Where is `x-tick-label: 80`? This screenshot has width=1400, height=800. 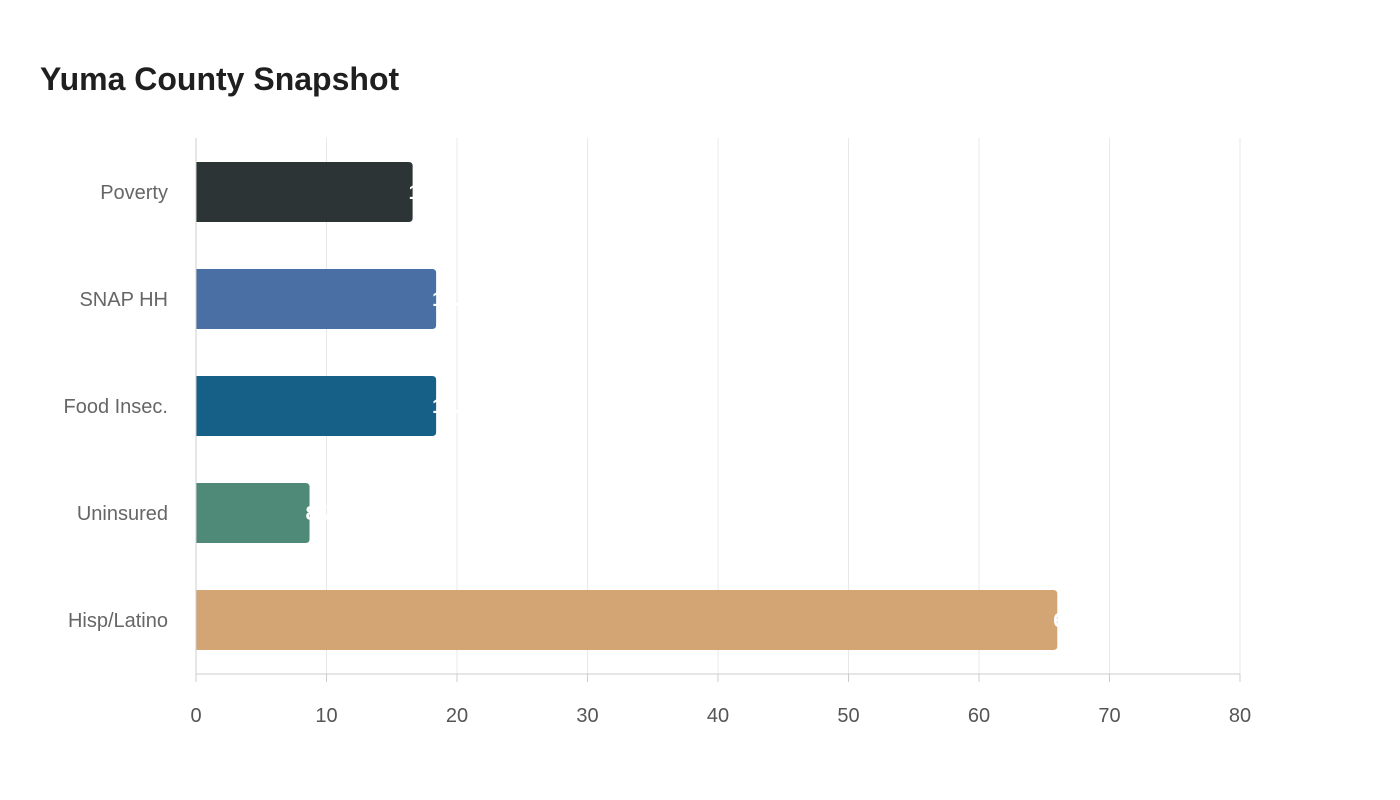 x-tick-label: 80 is located at coordinates (1240, 716).